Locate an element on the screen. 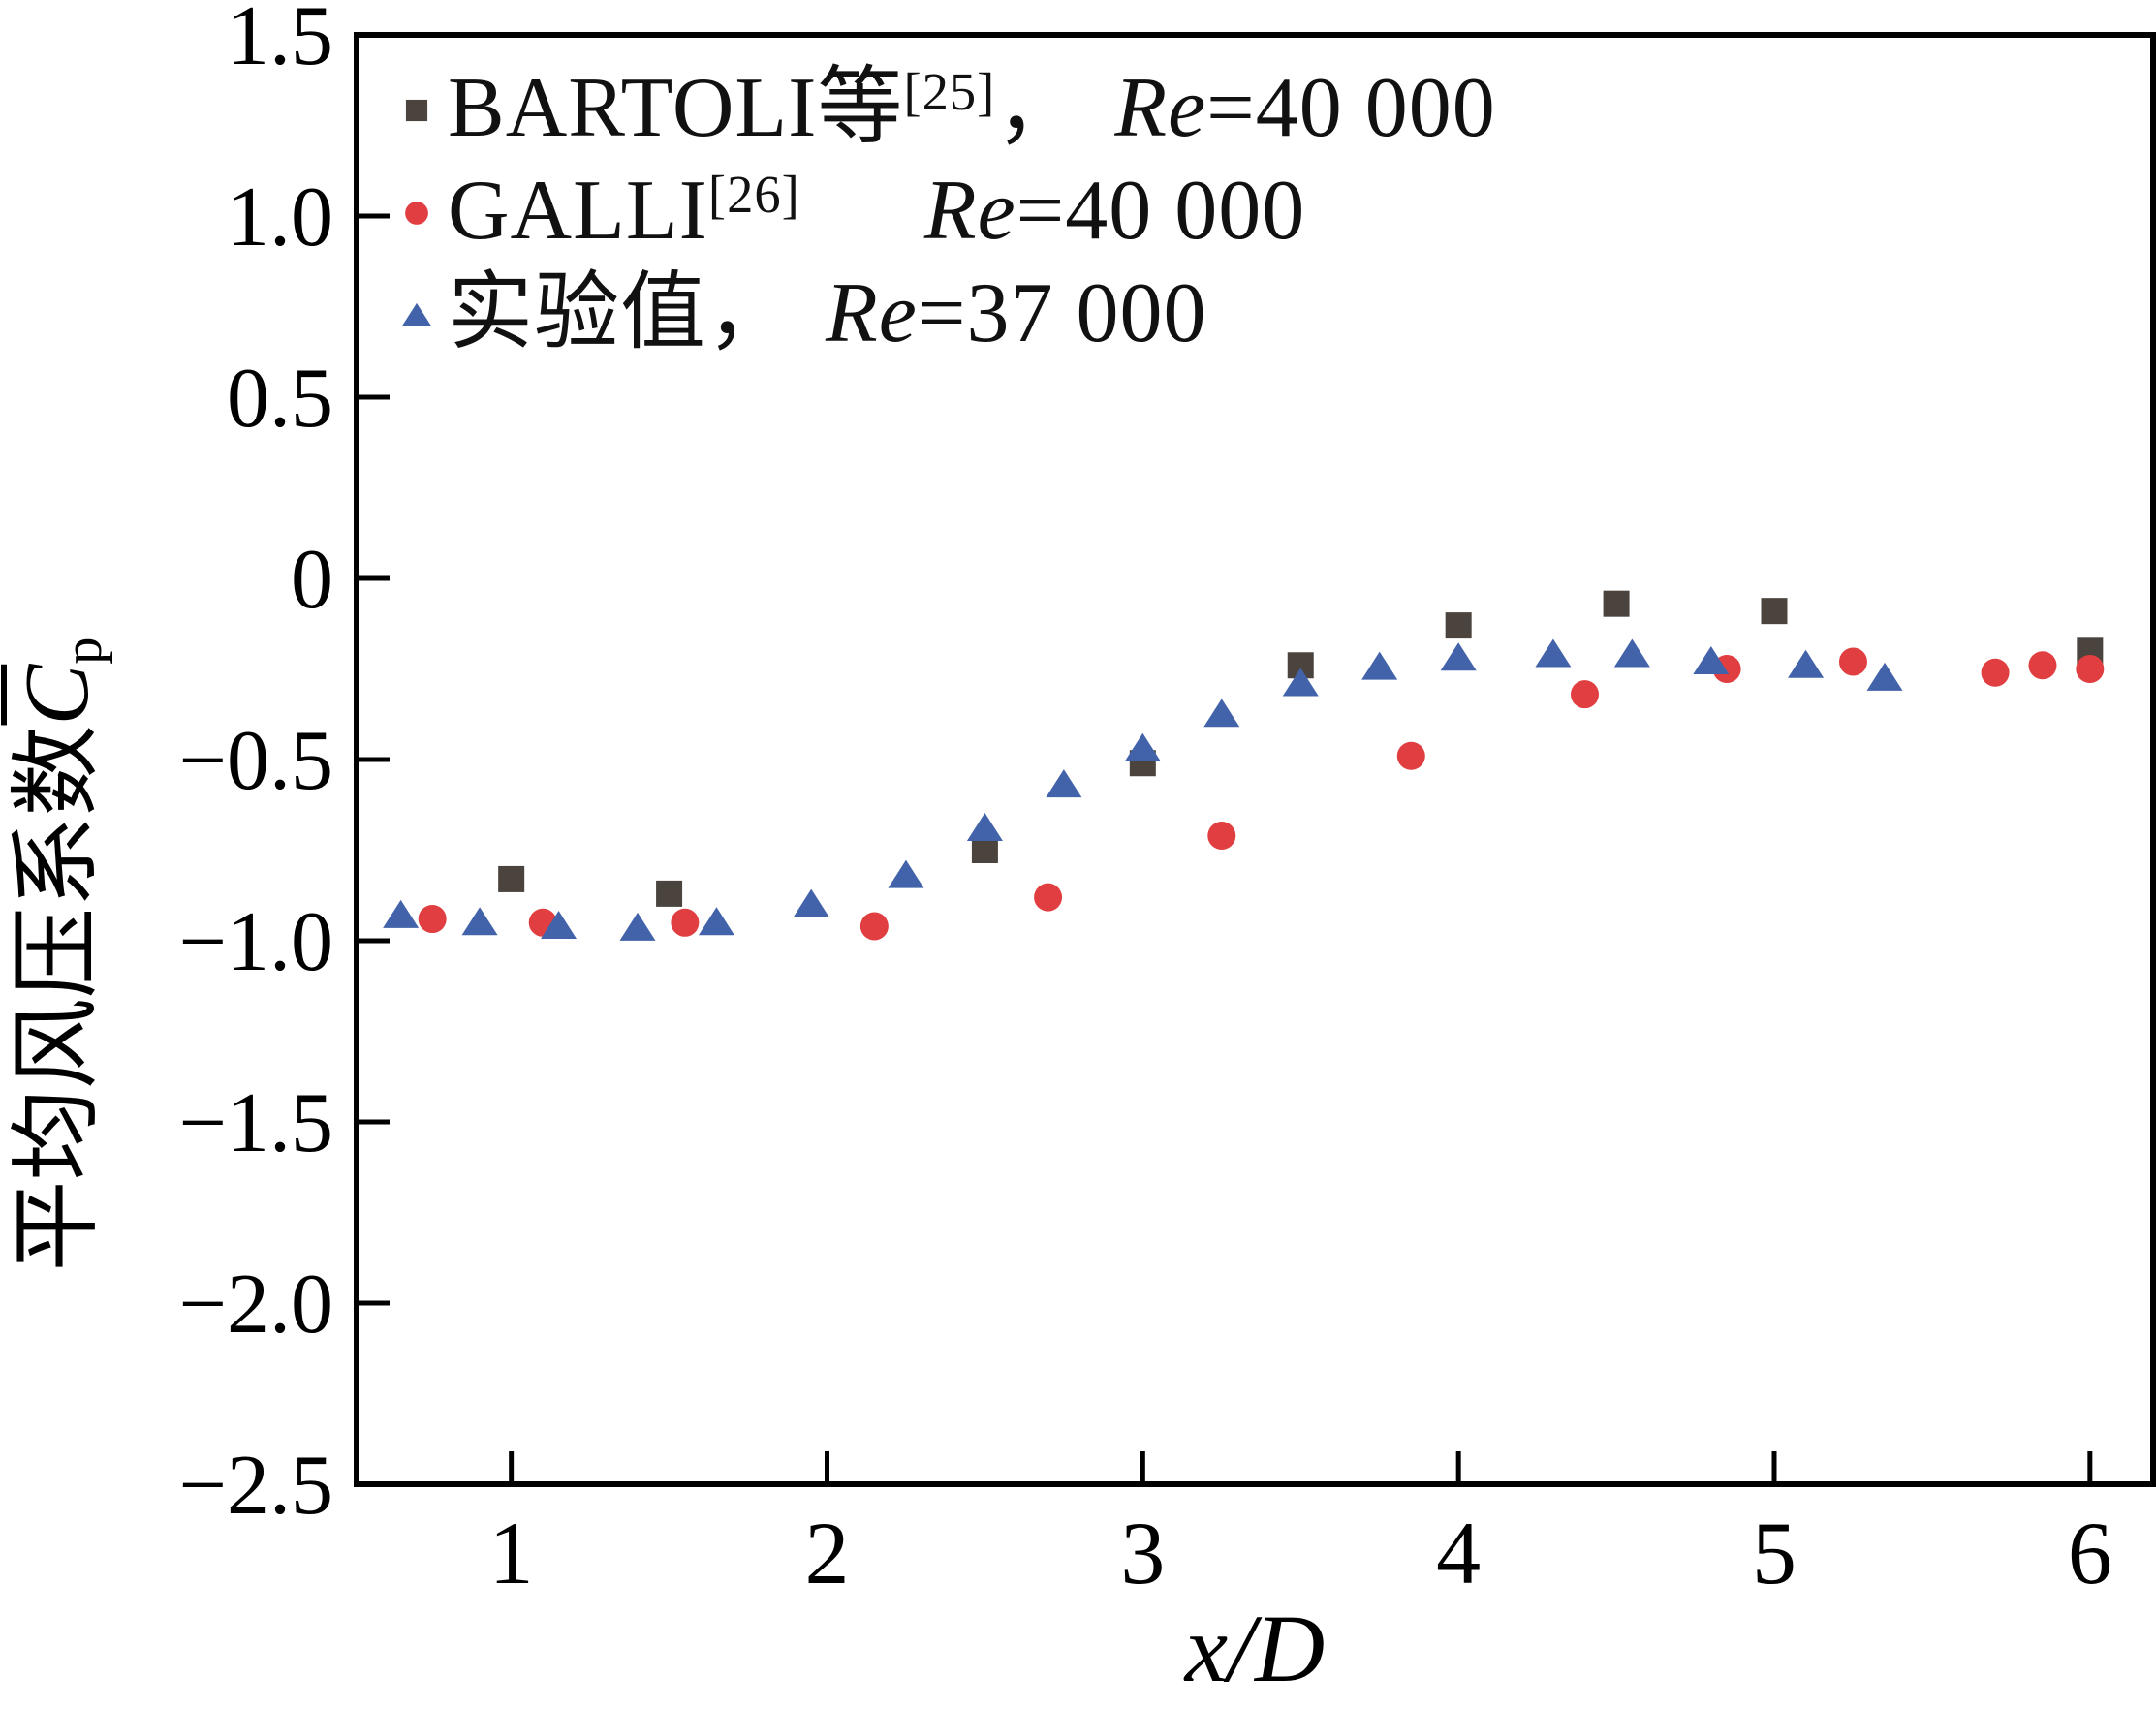 The image size is (2156, 1709). x-tick-label: 1 is located at coordinates (512, 1553).